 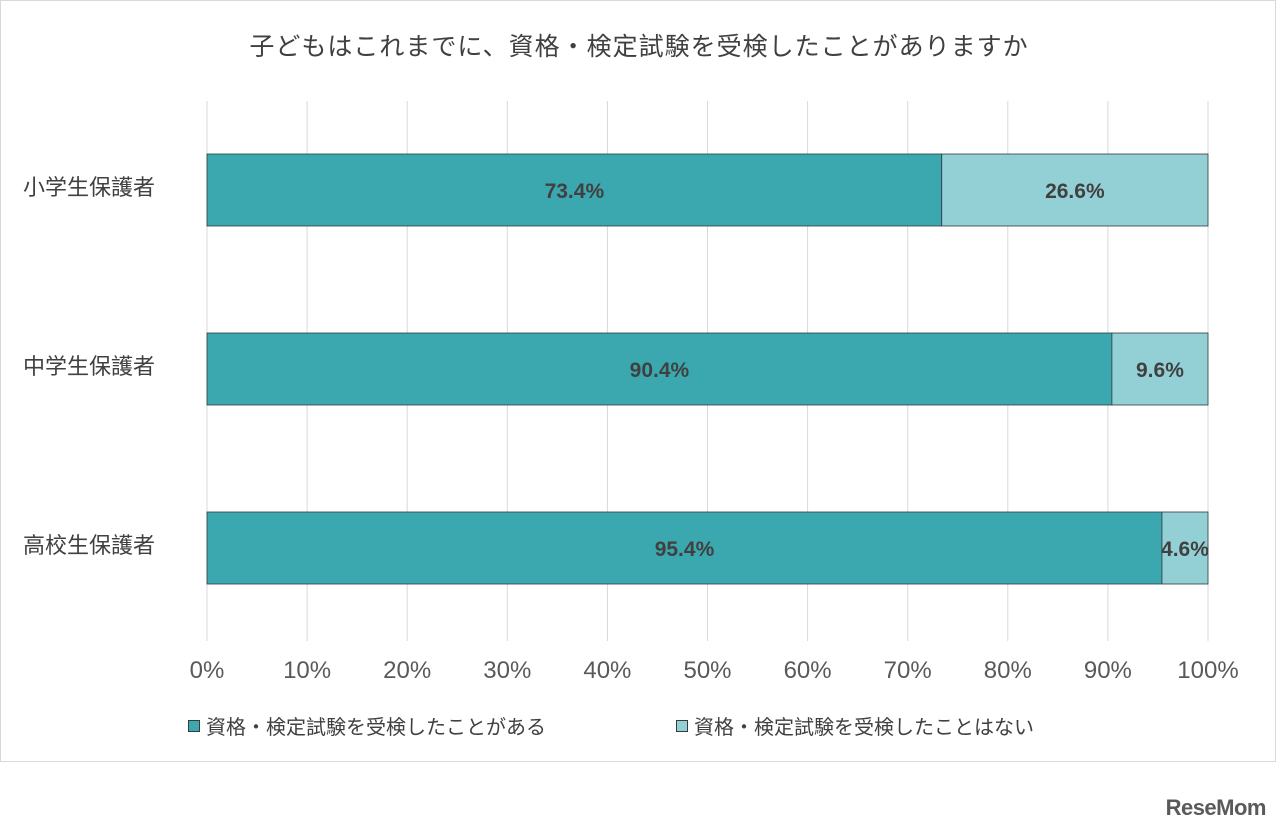 What do you see at coordinates (639, 725) in the screenshot?
I see `legend: 資格・検定試験を受検したことがある 資格・検定試験を受検したことはない` at bounding box center [639, 725].